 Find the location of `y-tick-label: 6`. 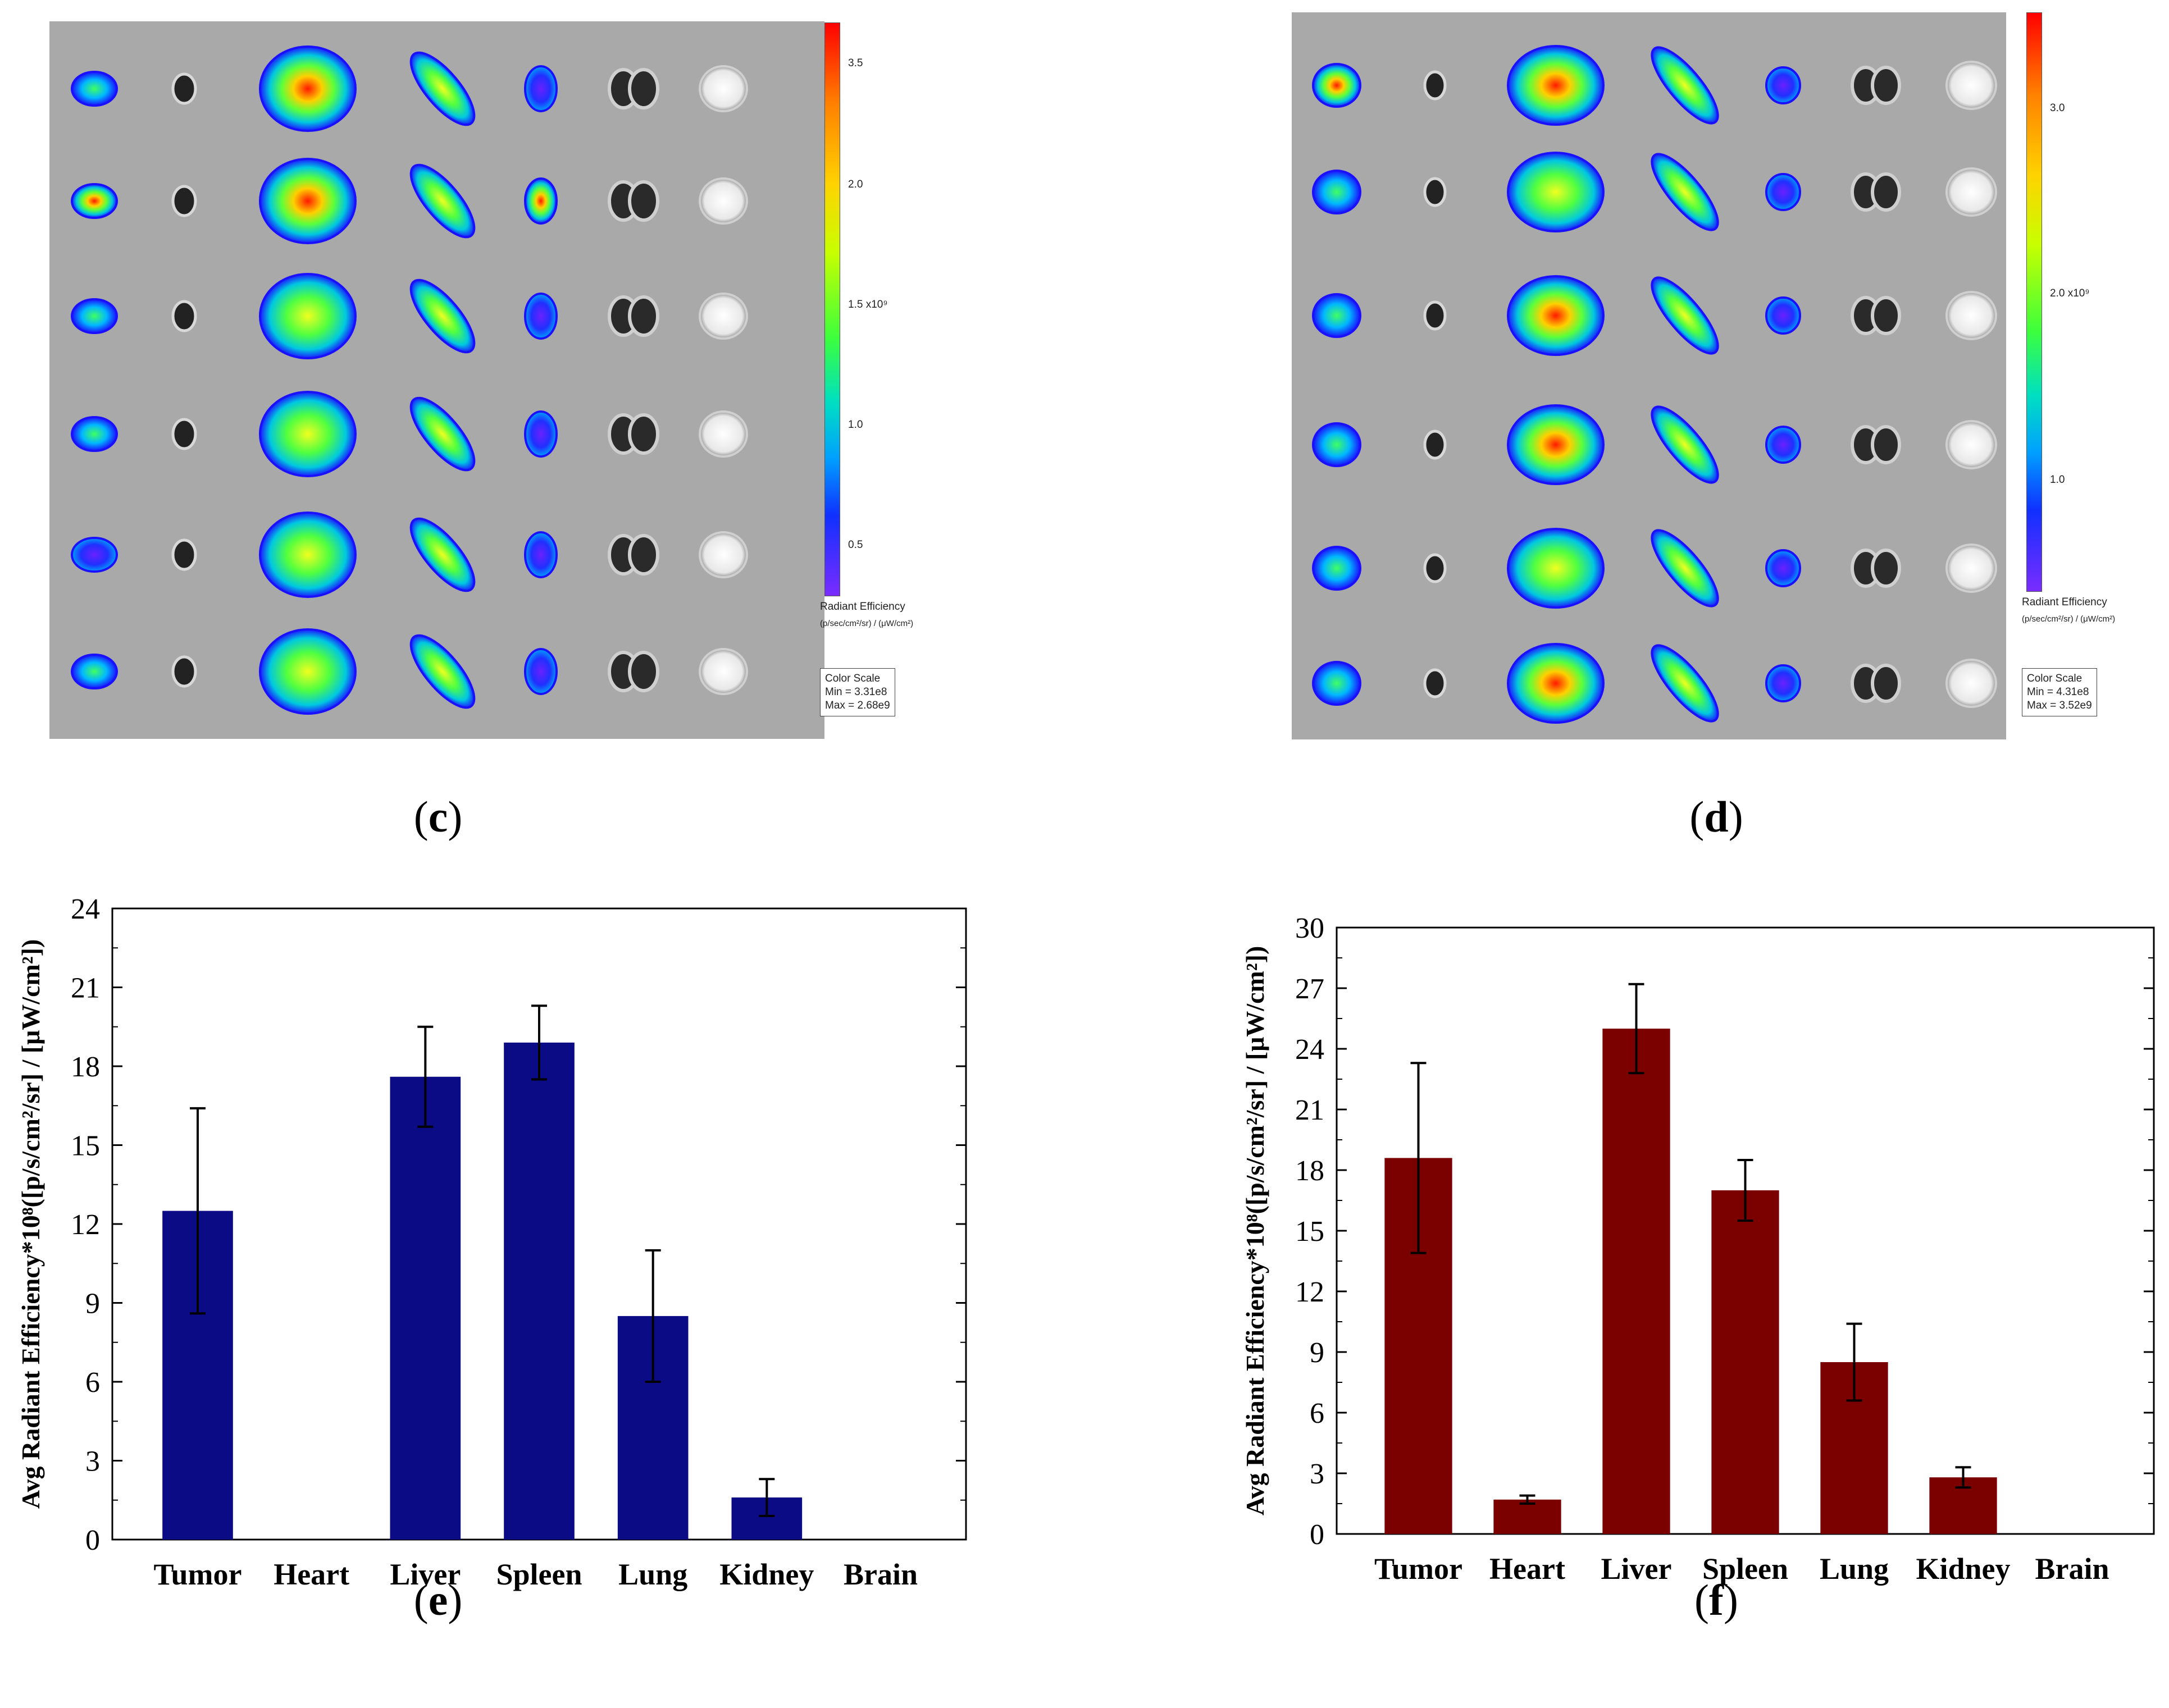

y-tick-label: 6 is located at coordinates (1317, 1414).